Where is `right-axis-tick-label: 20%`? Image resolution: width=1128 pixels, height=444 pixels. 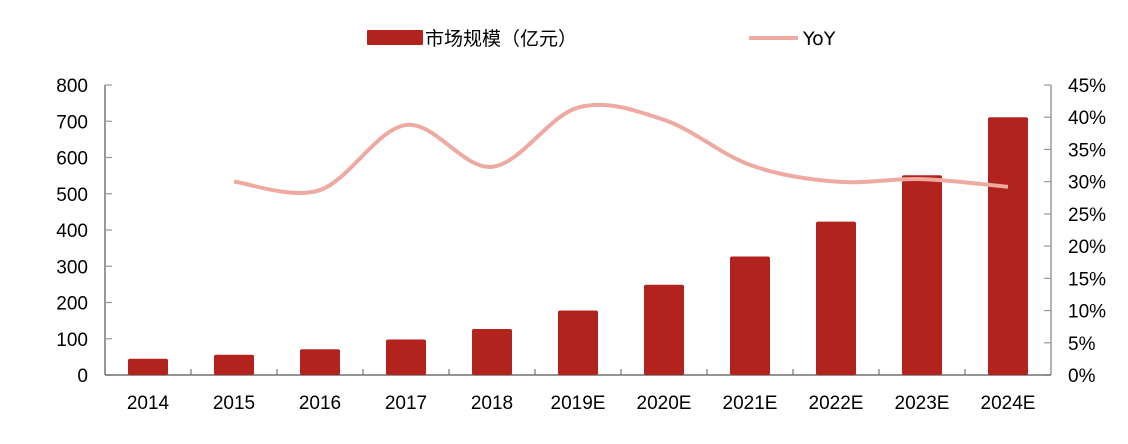 right-axis-tick-label: 20% is located at coordinates (1087, 247).